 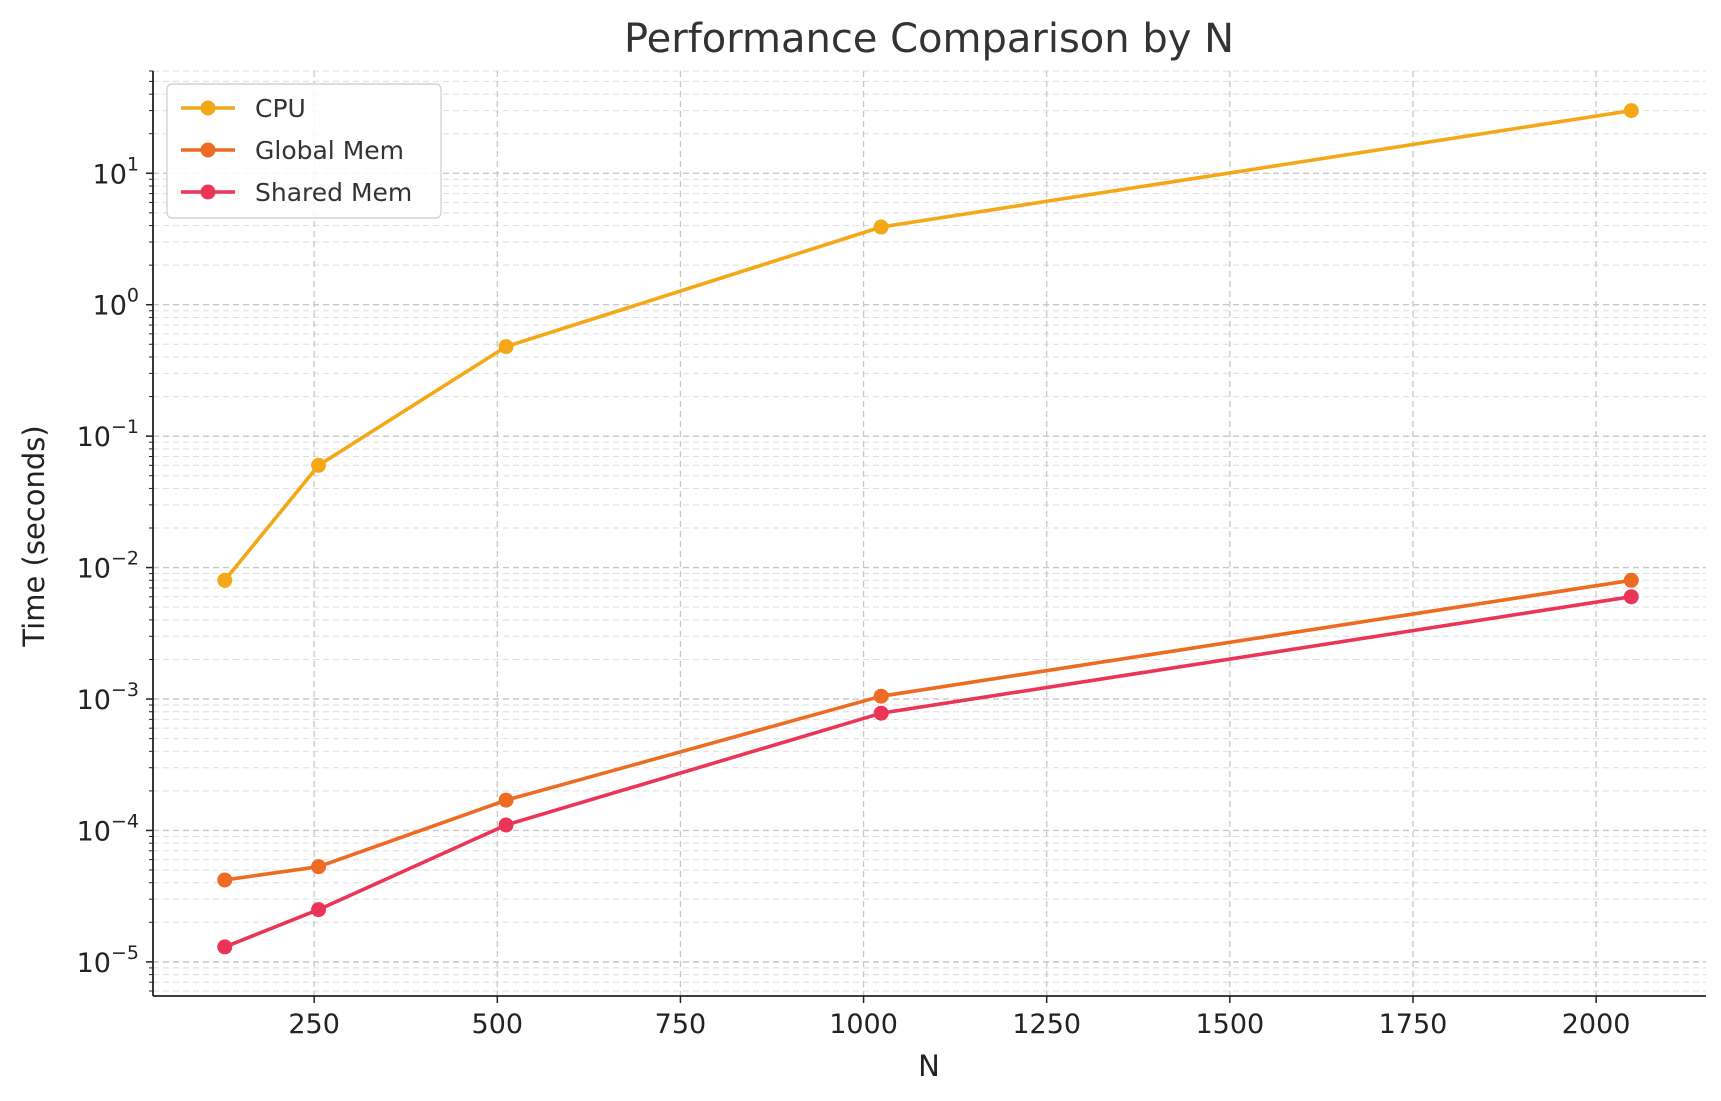 I want to click on x-tick-label: 2000, so click(x=1596, y=1024).